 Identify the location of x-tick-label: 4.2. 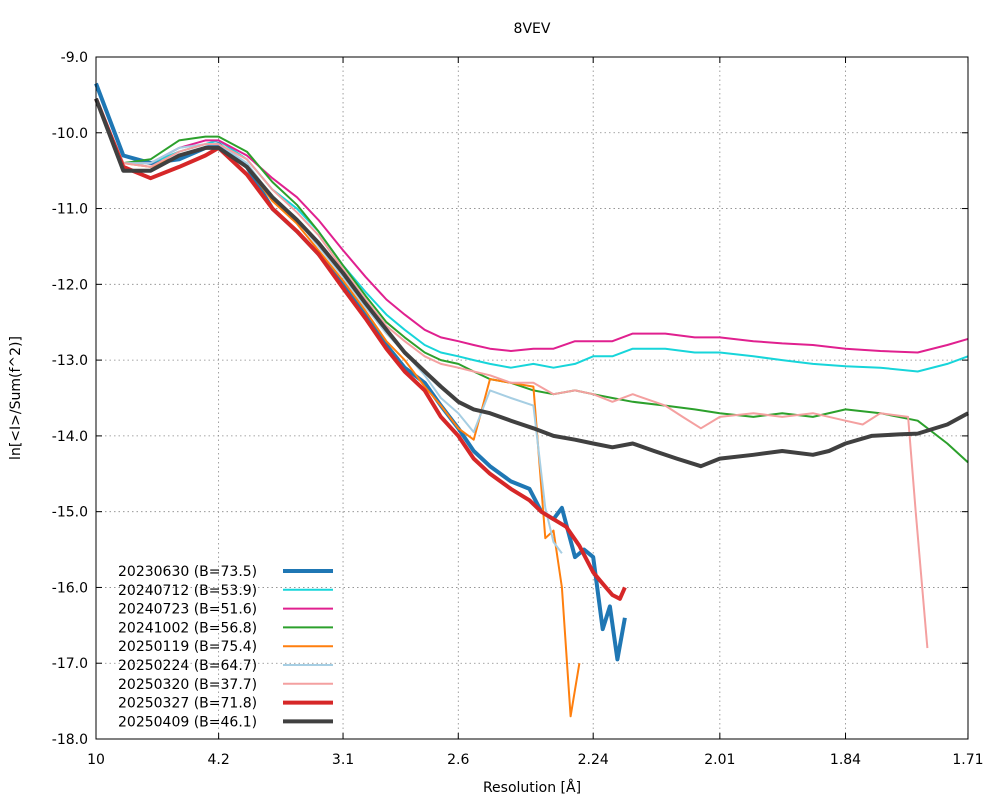
(218, 760).